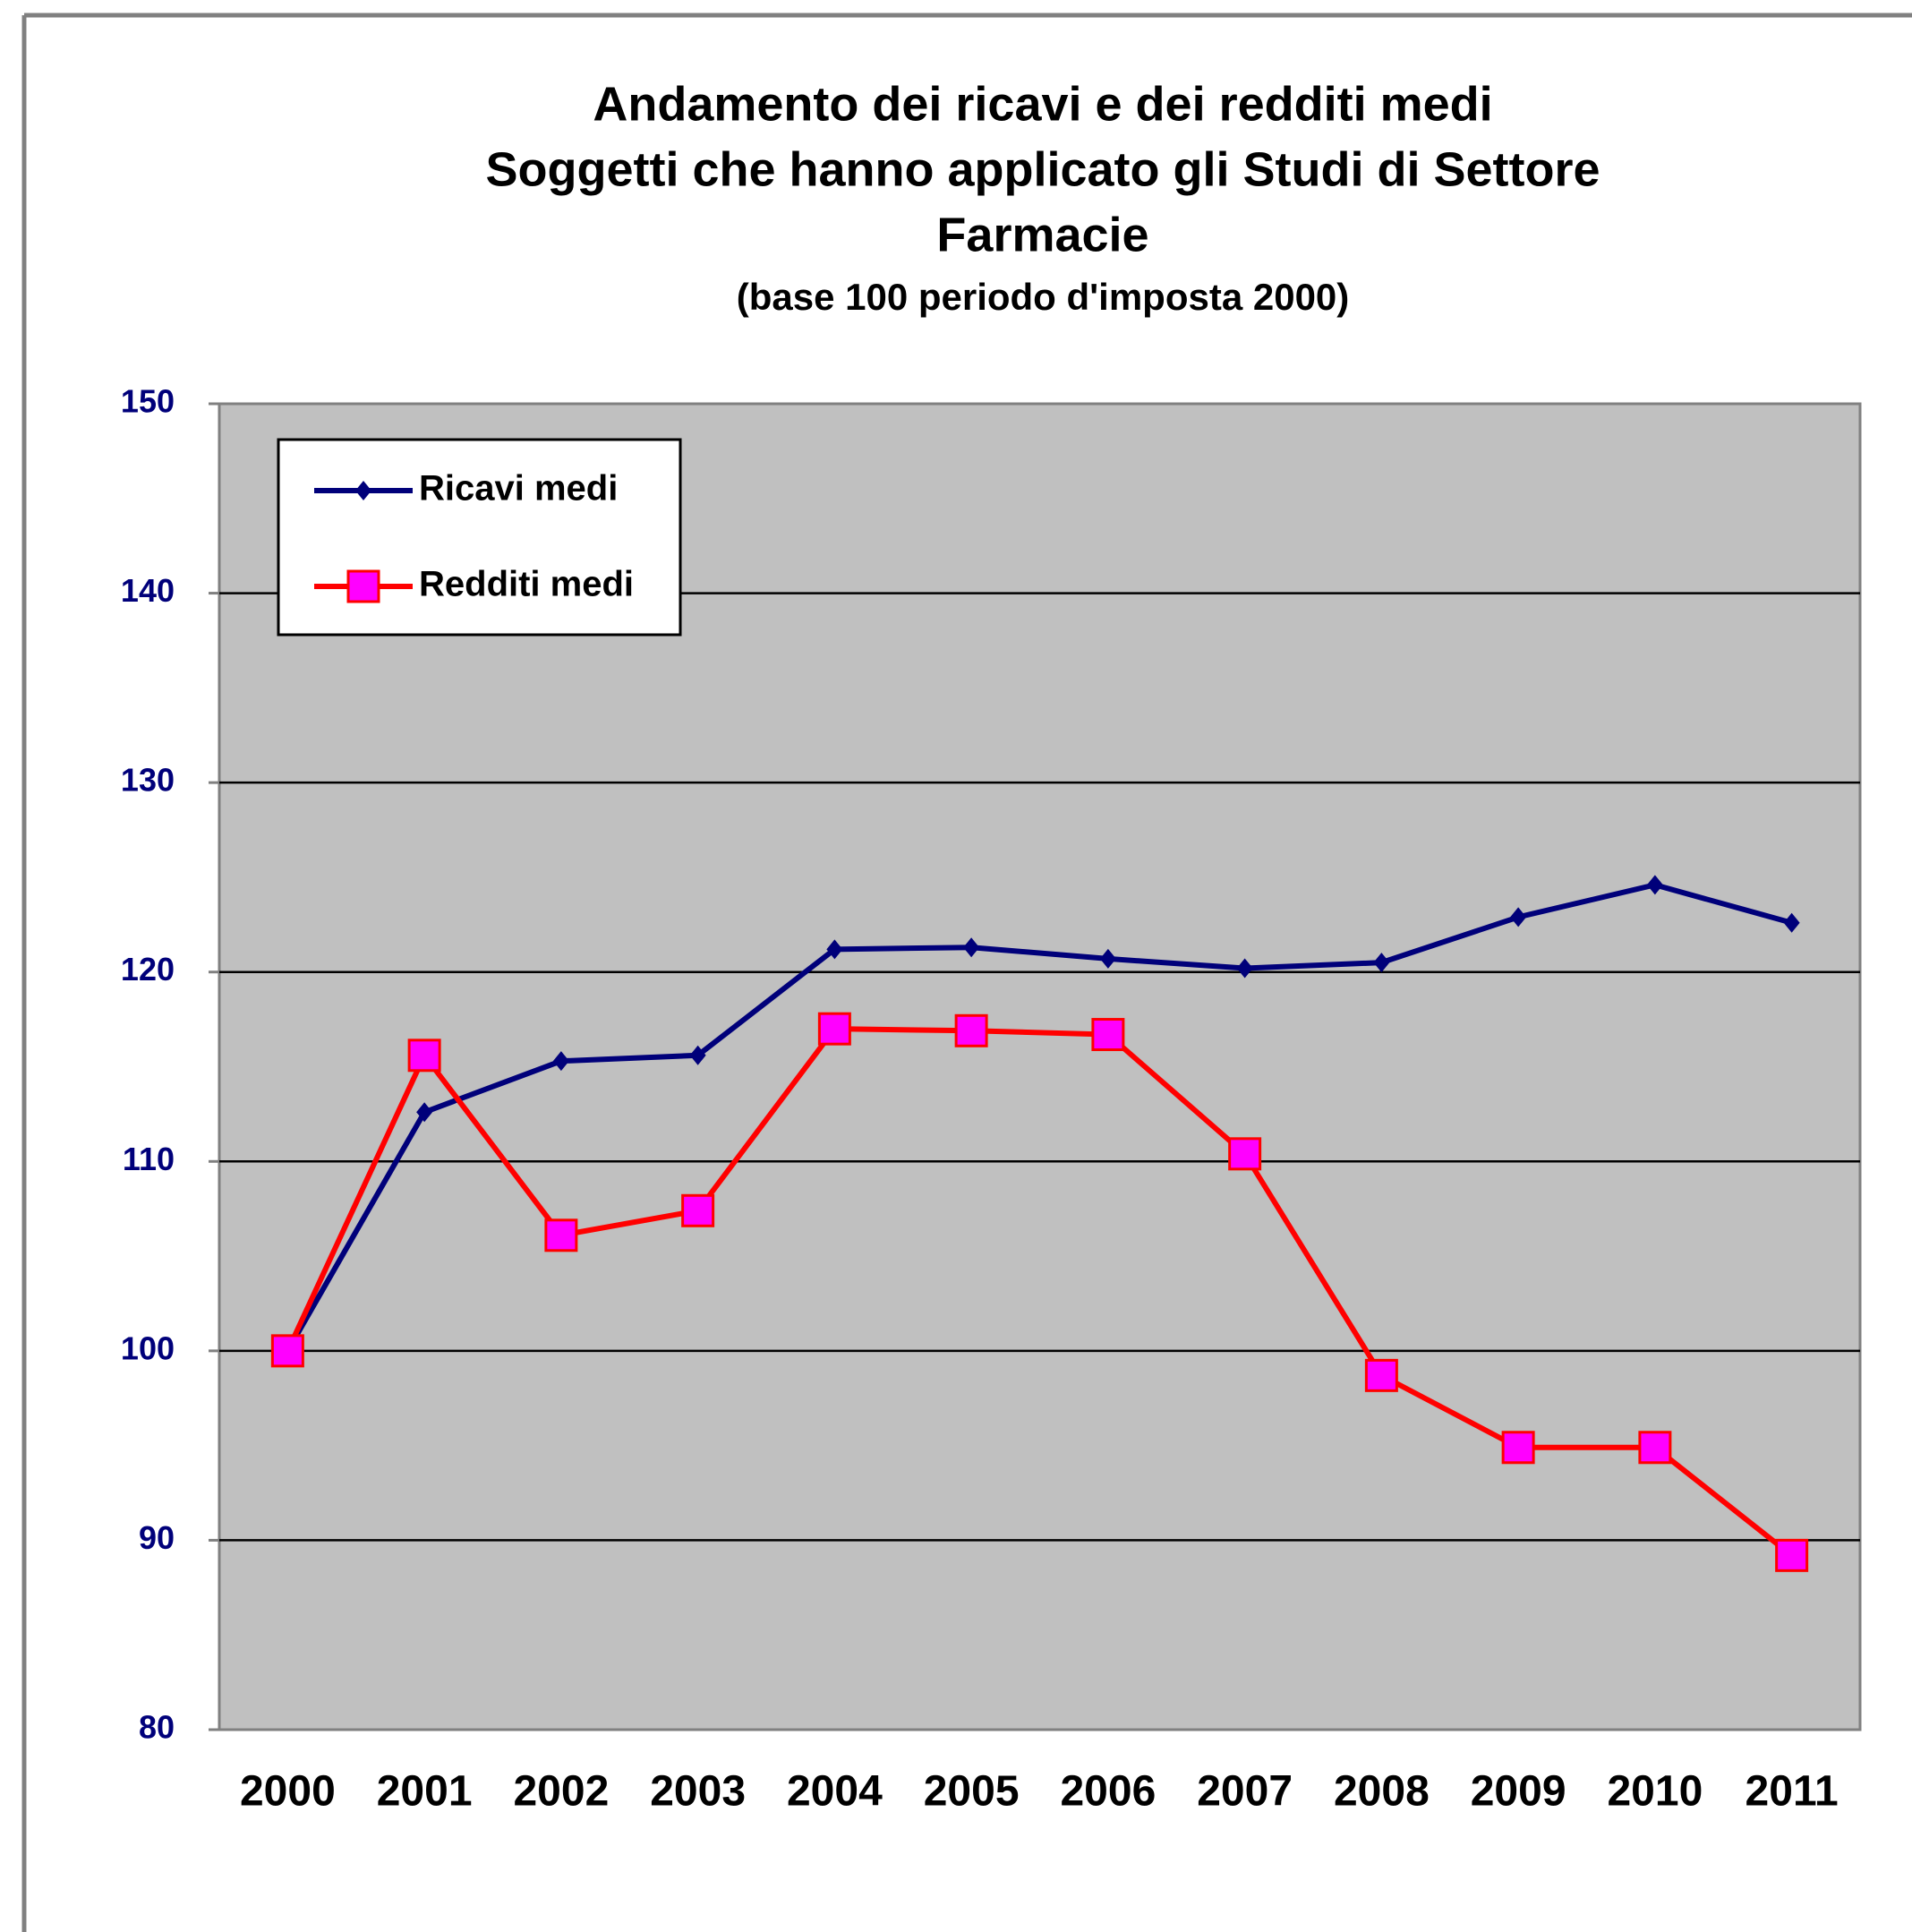 The height and width of the screenshot is (1932, 1912). What do you see at coordinates (1043, 297) in the screenshot?
I see `chart-subtitle: (base 100 periodo d'imposta 2000)` at bounding box center [1043, 297].